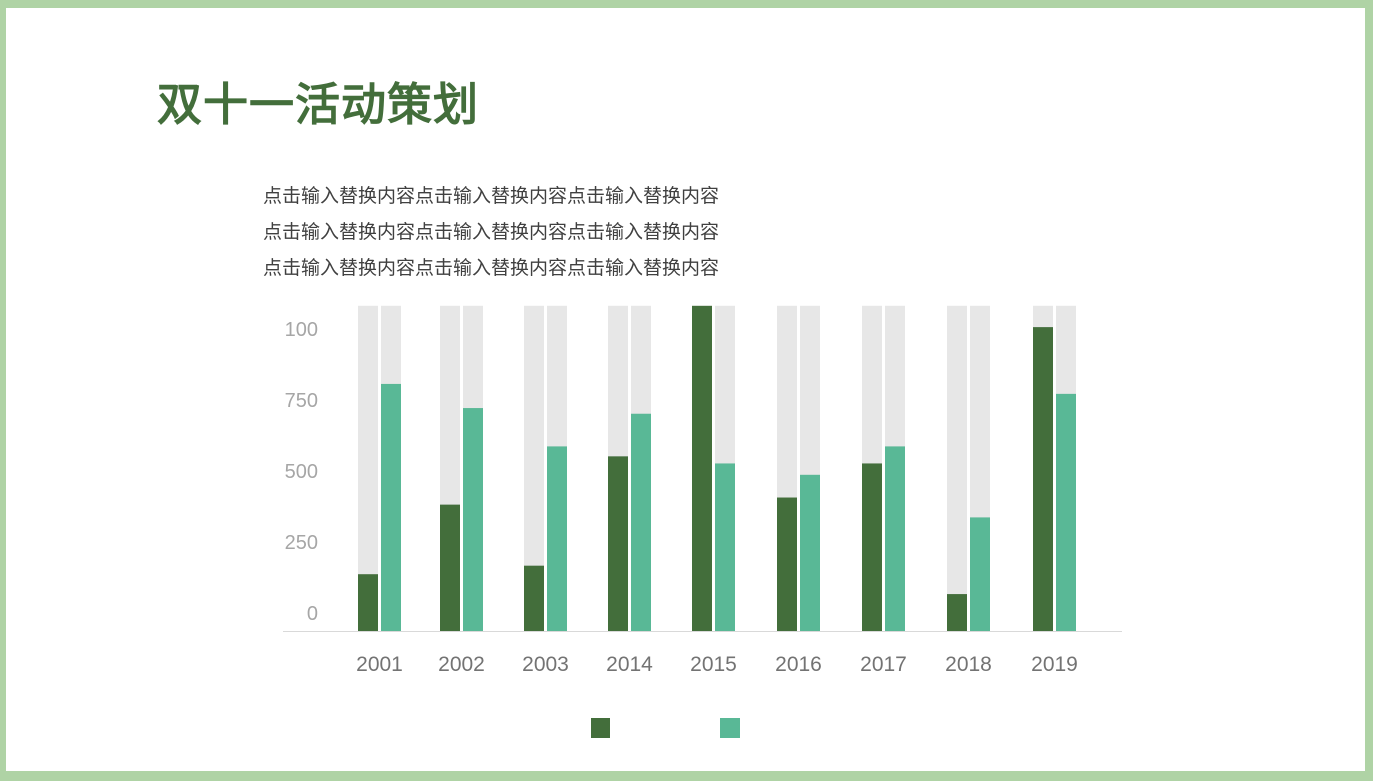 This screenshot has height=781, width=1373. What do you see at coordinates (895, 538) in the screenshot?
I see `bar-2017-series2` at bounding box center [895, 538].